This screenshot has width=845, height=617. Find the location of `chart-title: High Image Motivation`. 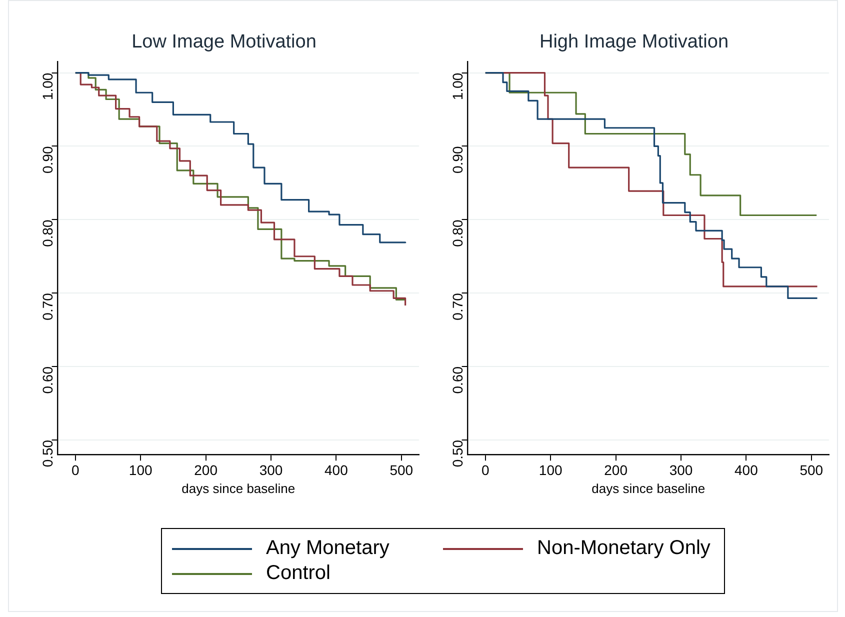

chart-title: High Image Motivation is located at coordinates (634, 42).